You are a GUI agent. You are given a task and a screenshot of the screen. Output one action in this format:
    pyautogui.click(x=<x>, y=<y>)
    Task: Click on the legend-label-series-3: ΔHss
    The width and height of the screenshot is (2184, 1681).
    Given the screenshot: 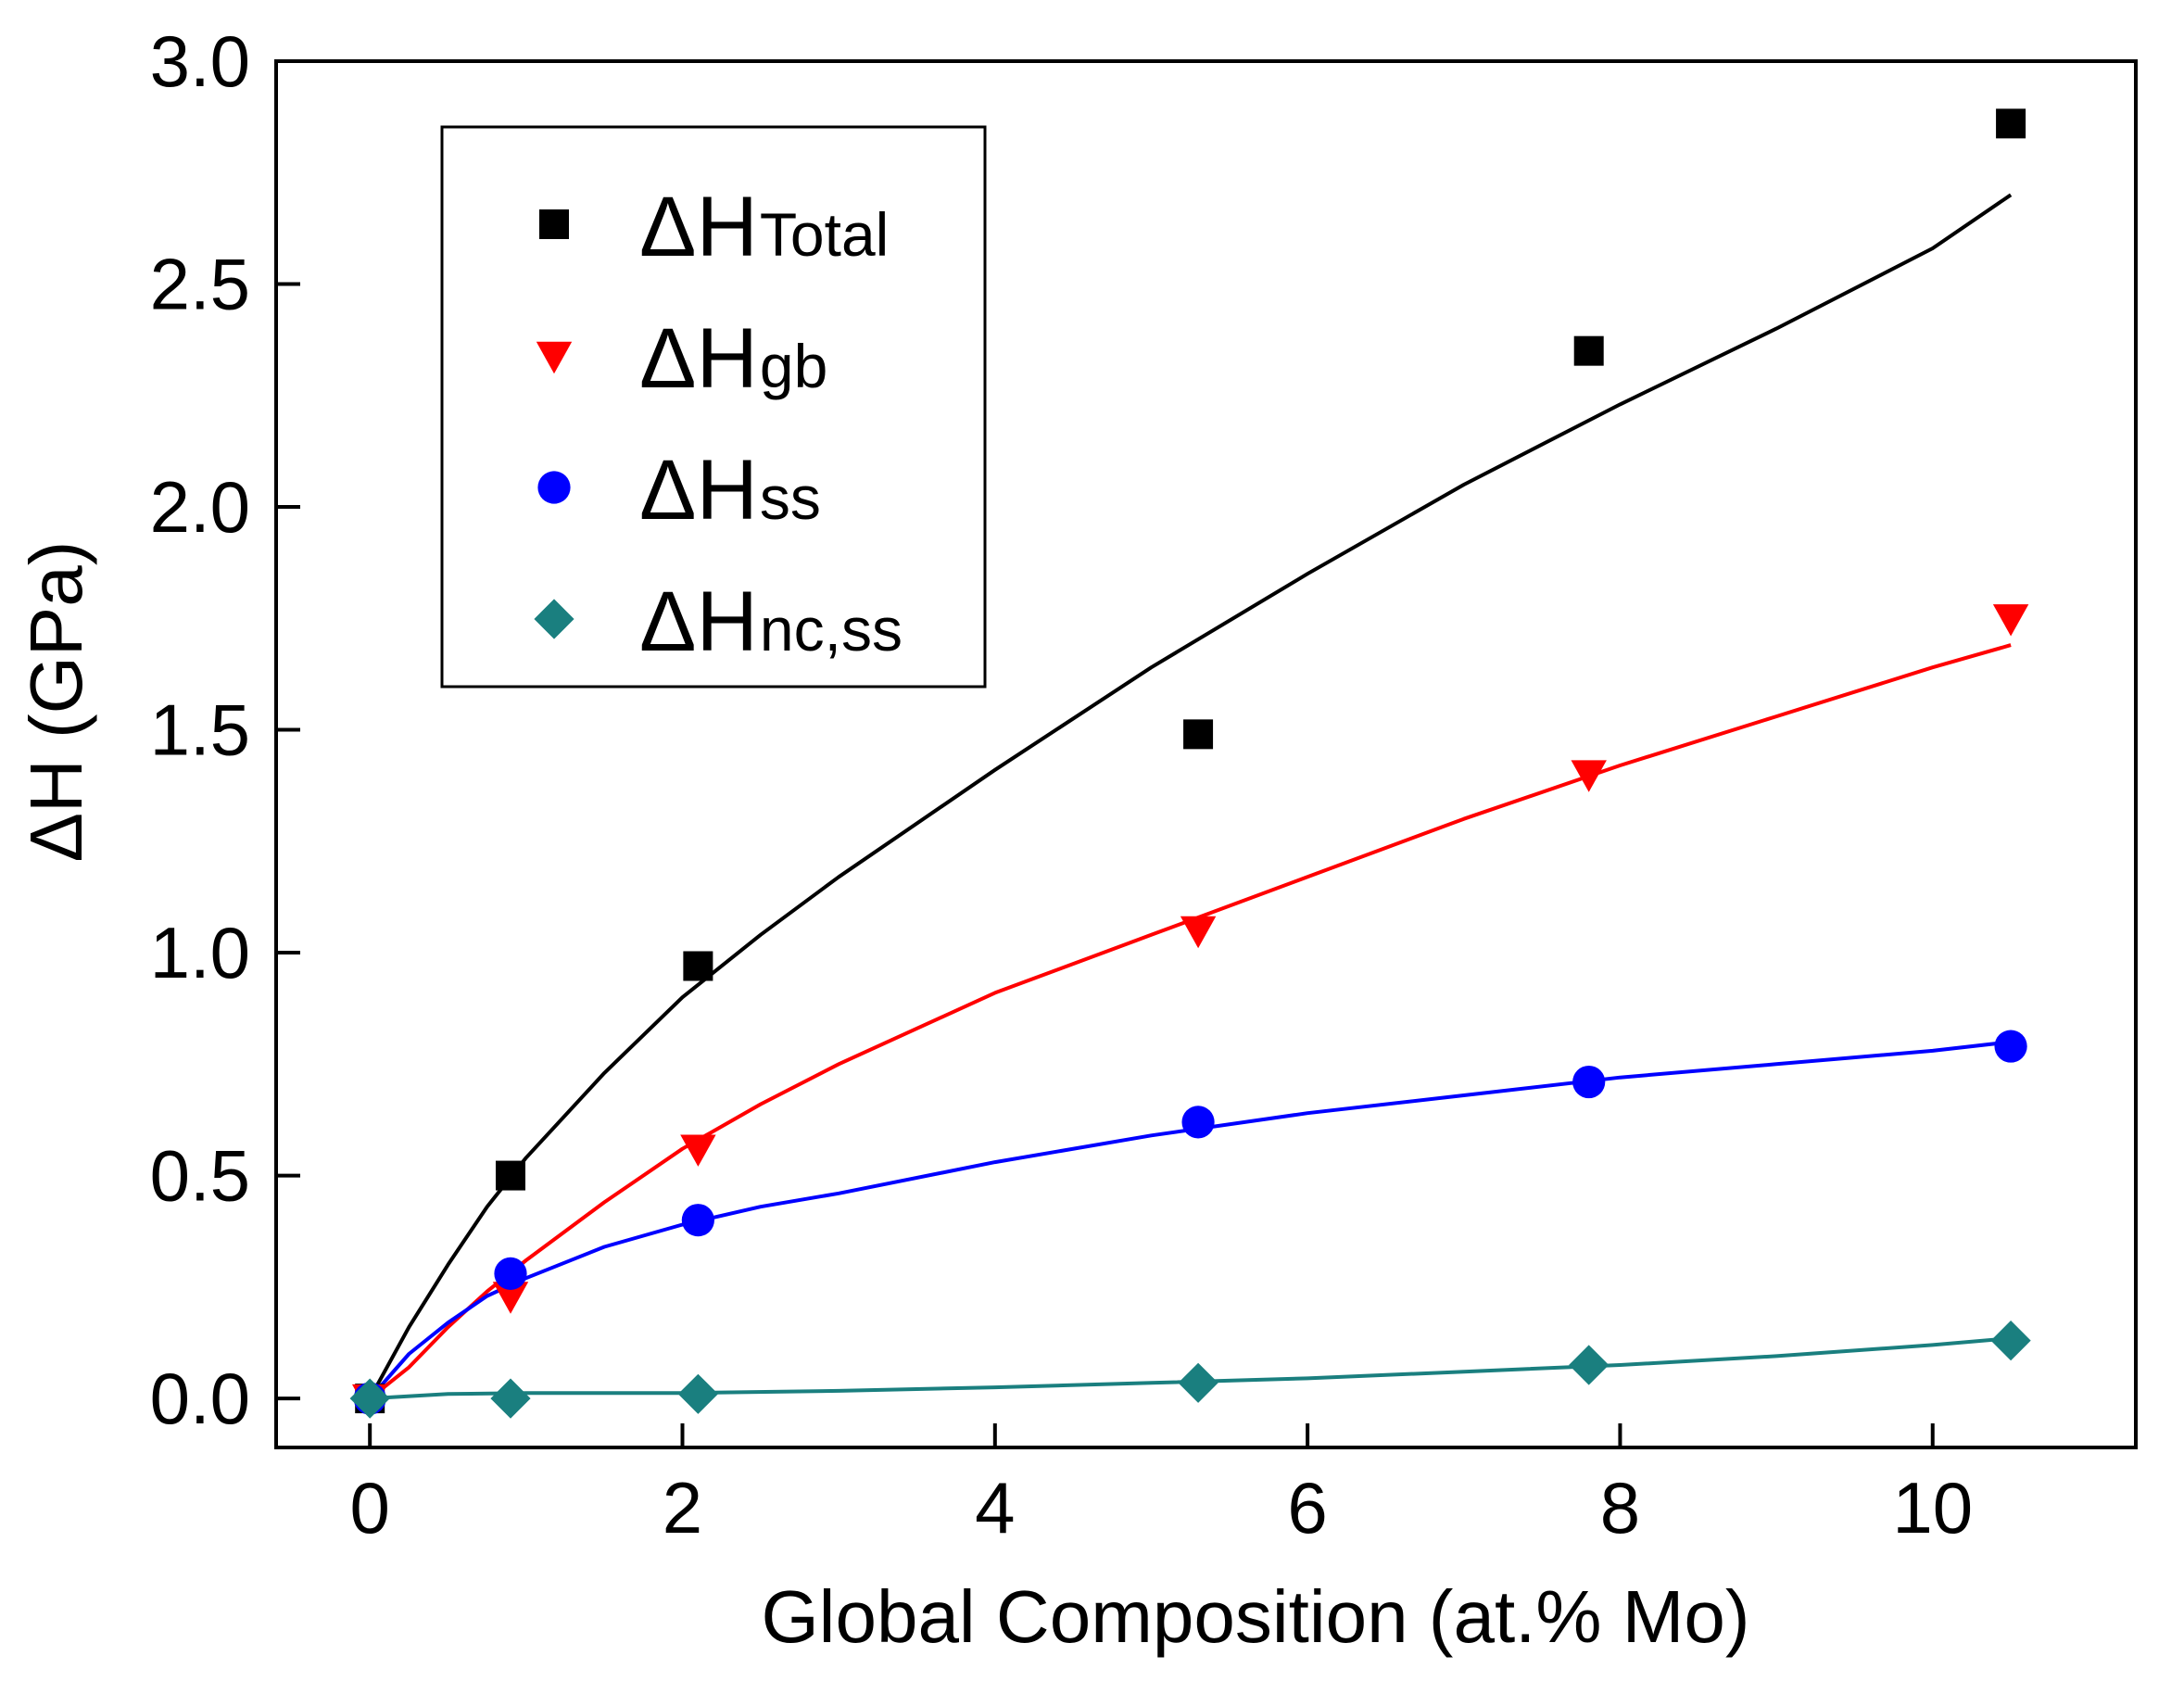 What is the action you would take?
    pyautogui.click(x=730, y=490)
    